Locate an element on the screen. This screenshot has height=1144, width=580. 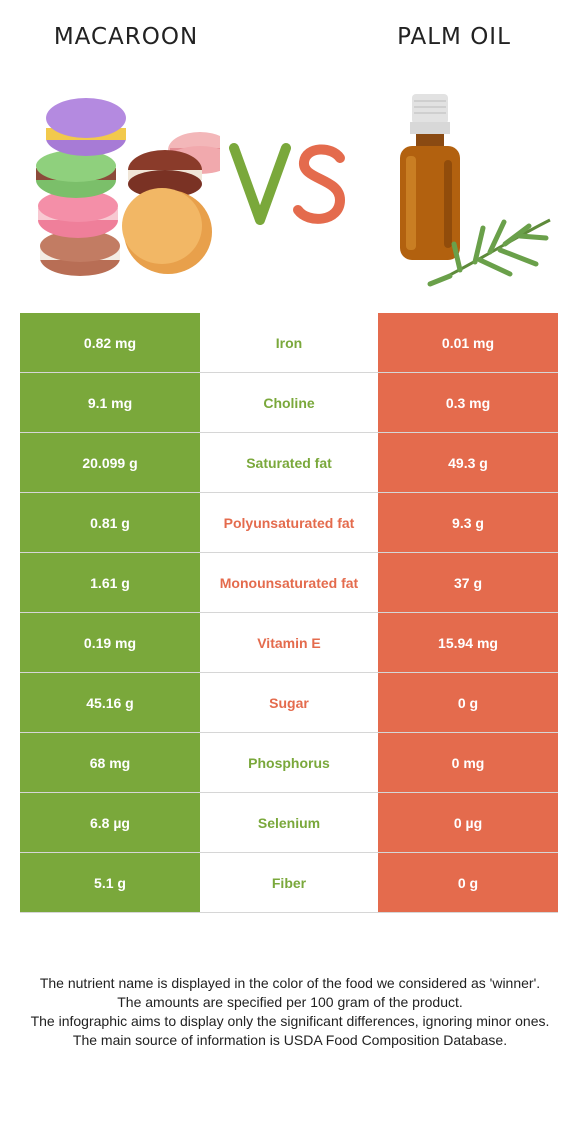
comparison-row: 0.82 mg Iron 0.01 mg is located at coordinates (289, 343).